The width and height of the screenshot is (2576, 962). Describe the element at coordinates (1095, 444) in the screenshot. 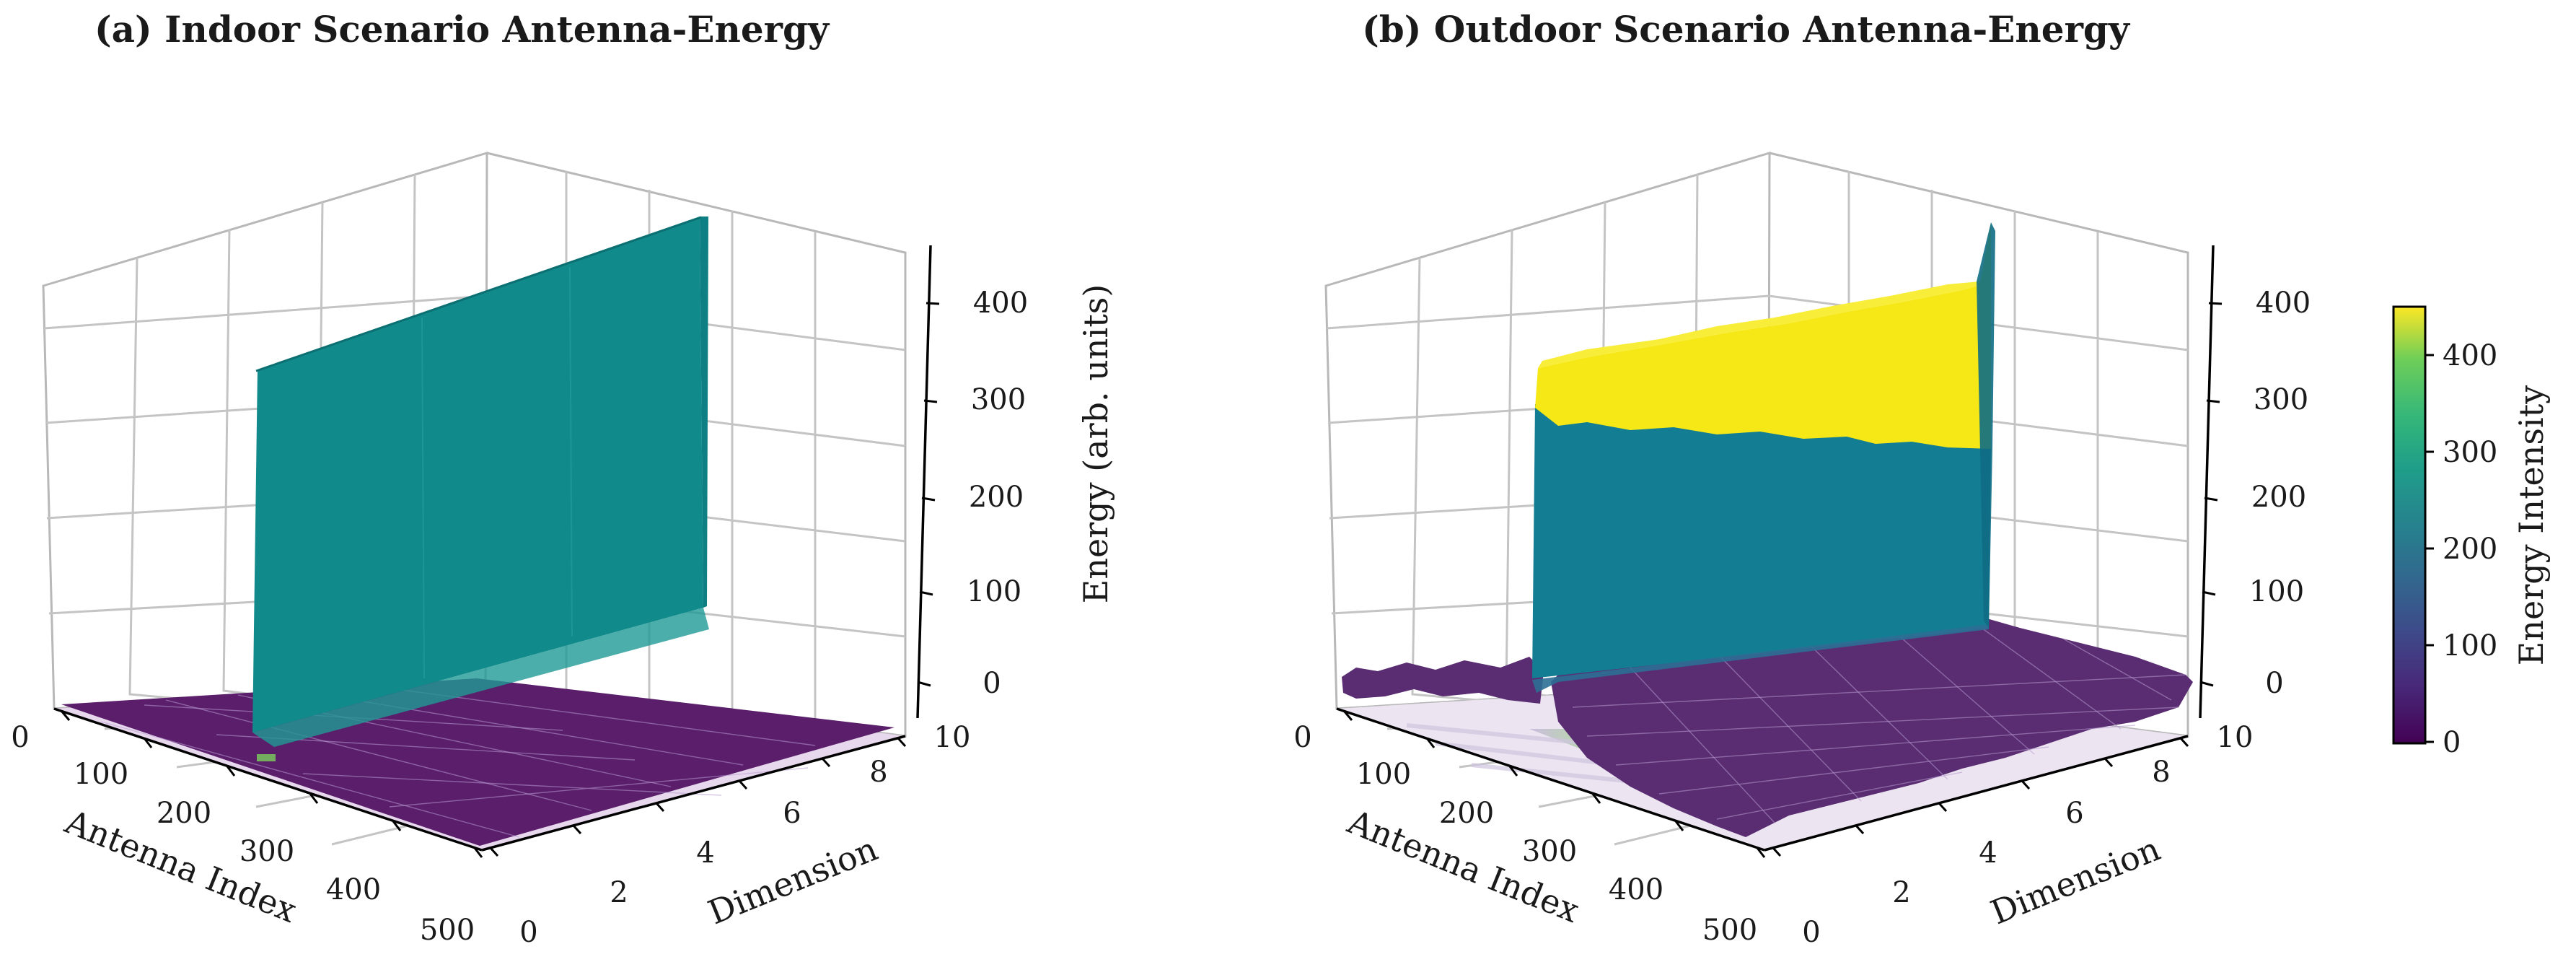

I see `z-axis-label-indoor: Energy (arb. units)` at that location.